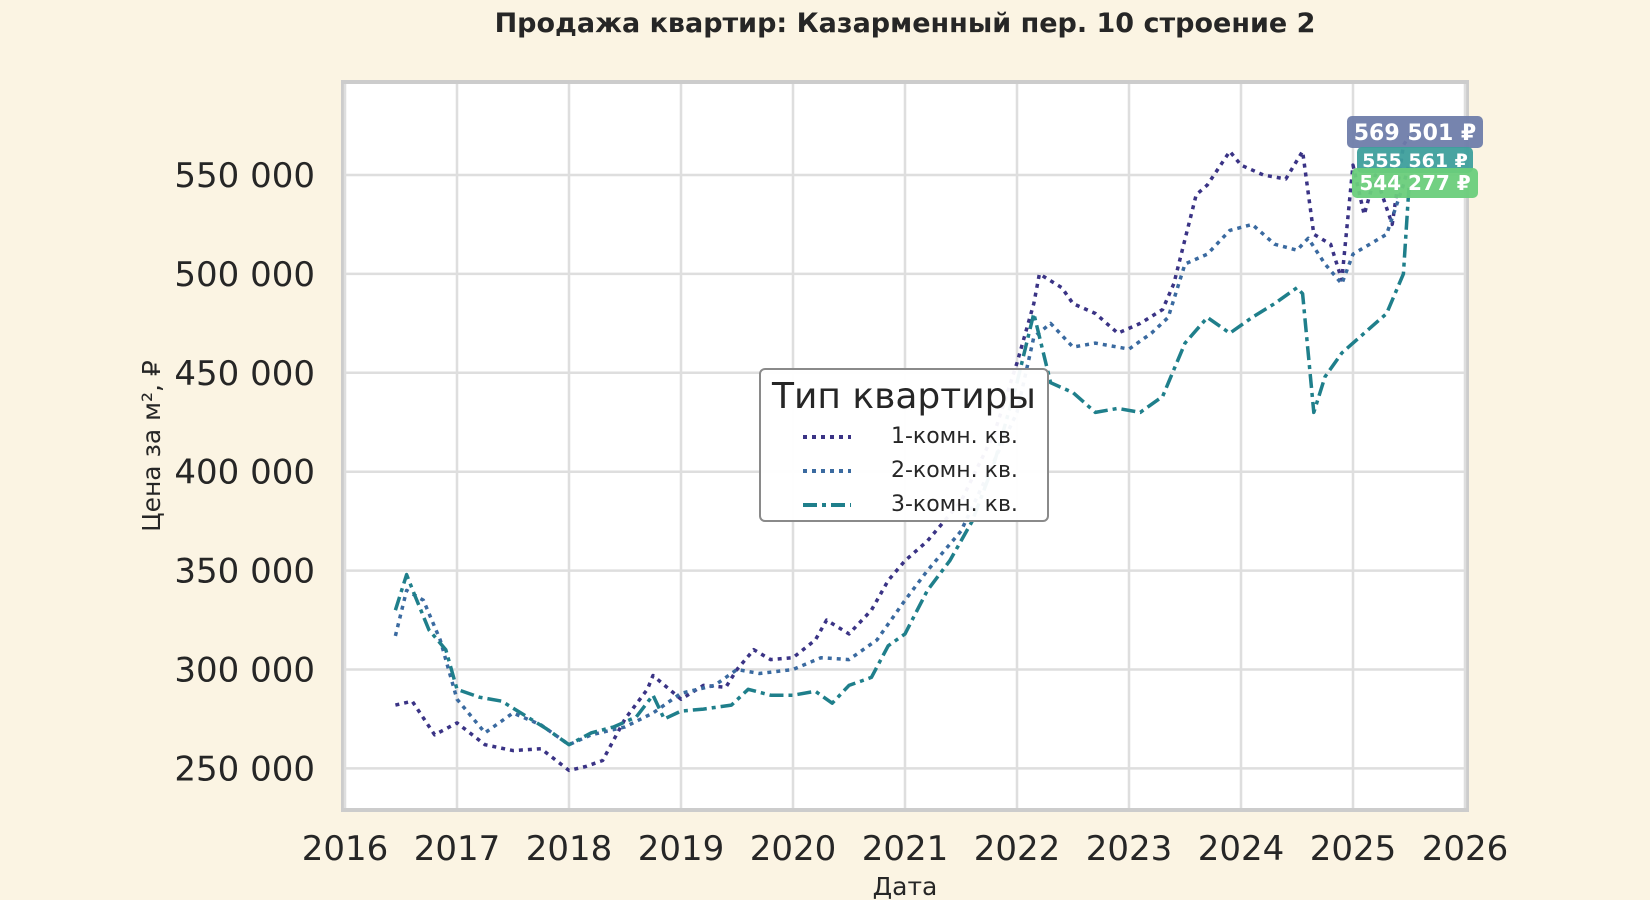  Describe the element at coordinates (151, 446) in the screenshot. I see `y-axis-label: Цена за м², ₽` at that location.